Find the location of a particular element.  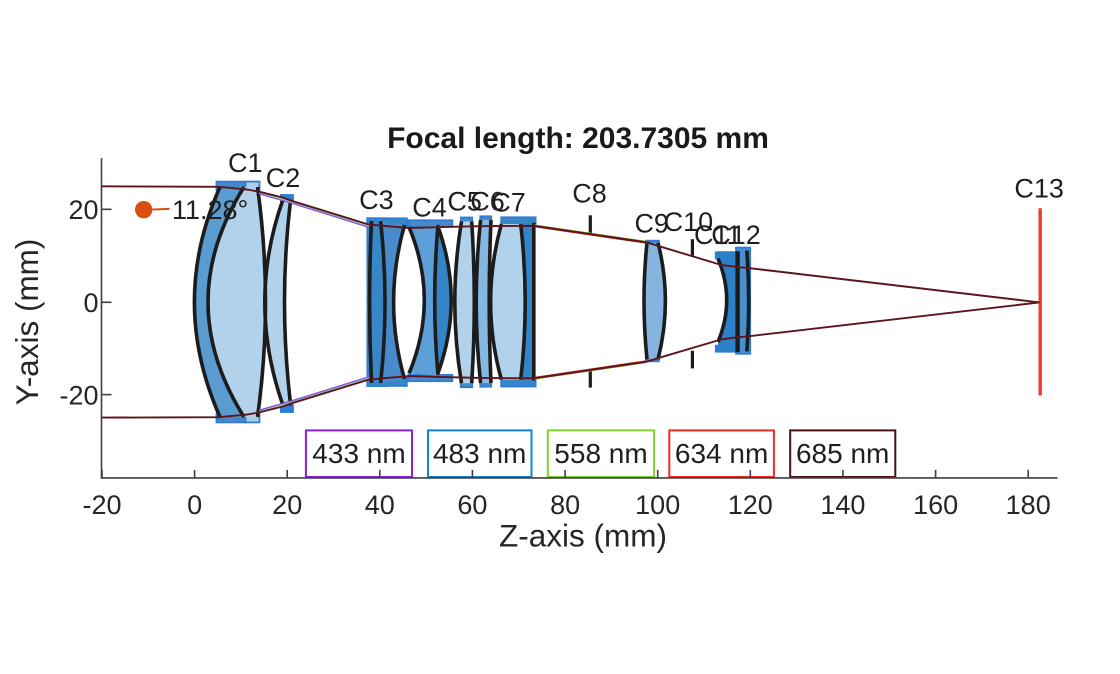

svg-text: 558 nm is located at coordinates (600, 453).